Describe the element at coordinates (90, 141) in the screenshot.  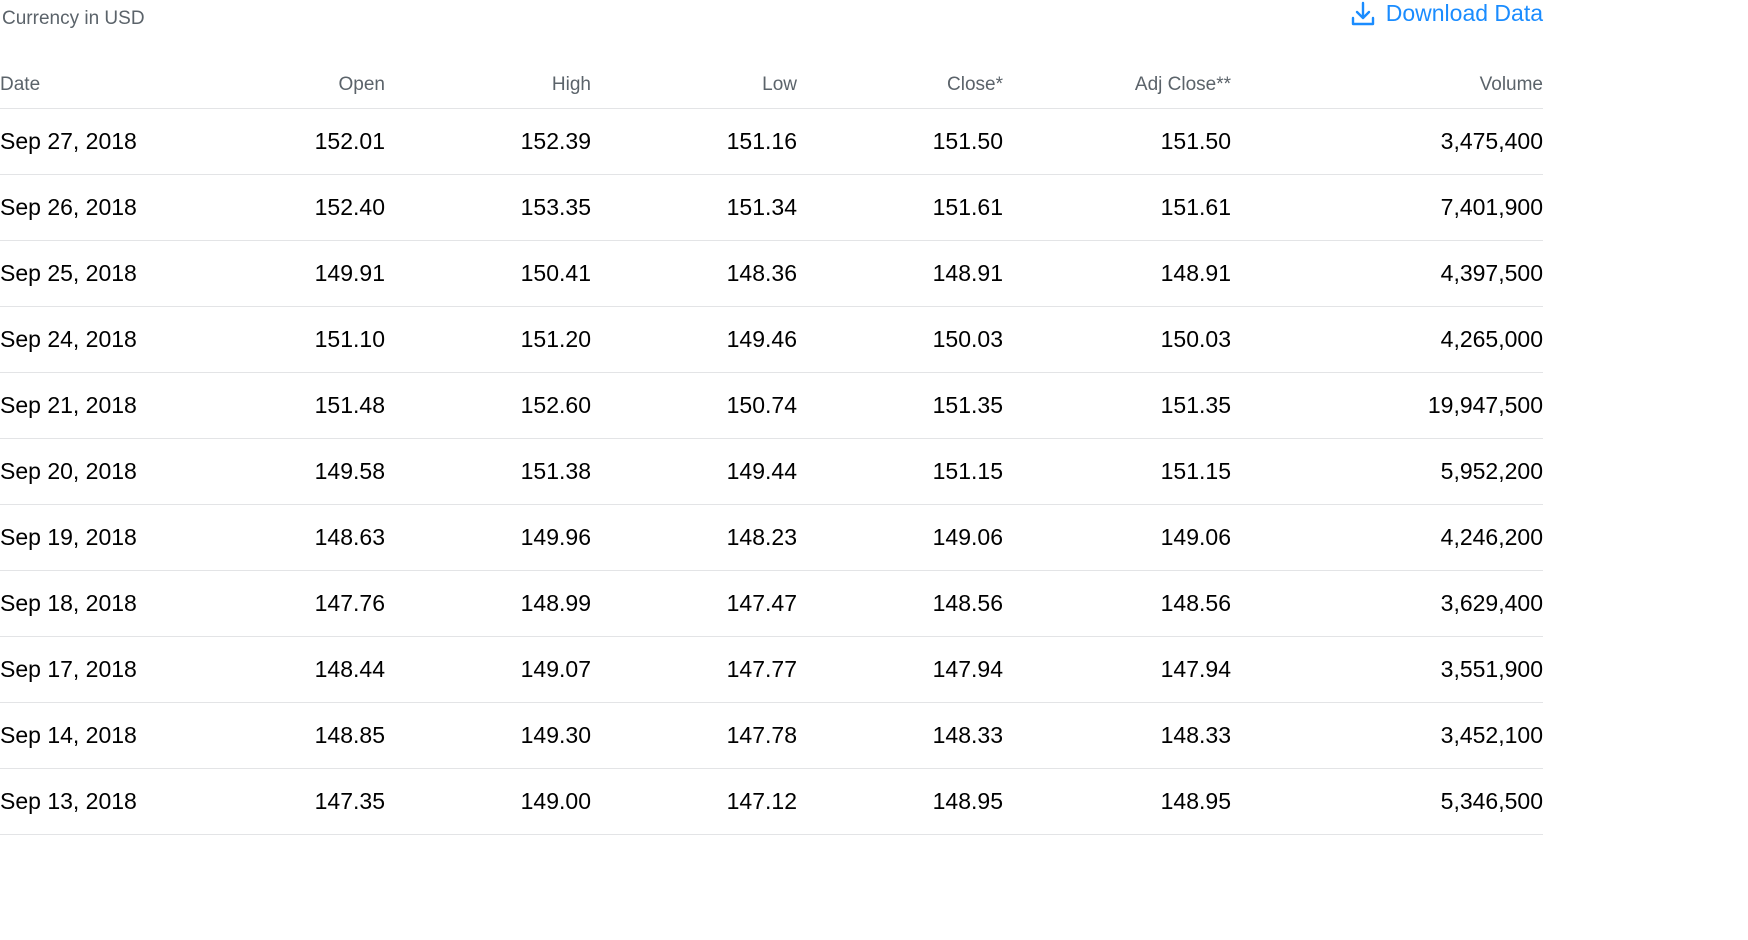
I see `cell-date: Sep 27, 2018` at that location.